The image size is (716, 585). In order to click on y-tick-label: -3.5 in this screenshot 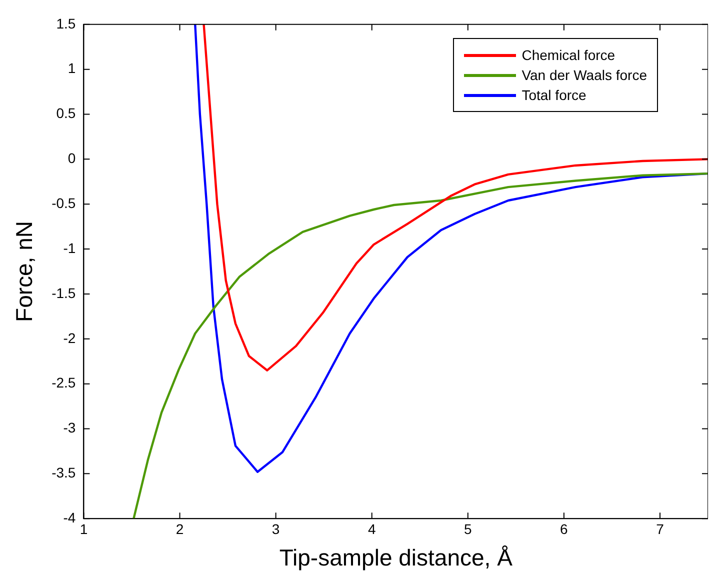, I will do `click(64, 472)`.